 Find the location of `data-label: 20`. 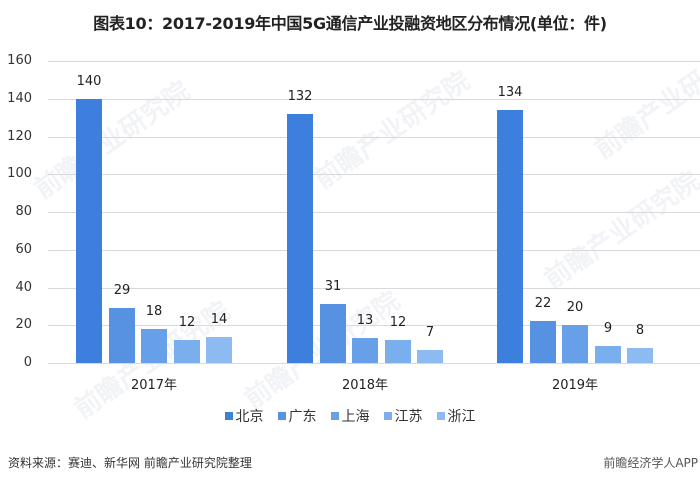

data-label: 20 is located at coordinates (575, 307).